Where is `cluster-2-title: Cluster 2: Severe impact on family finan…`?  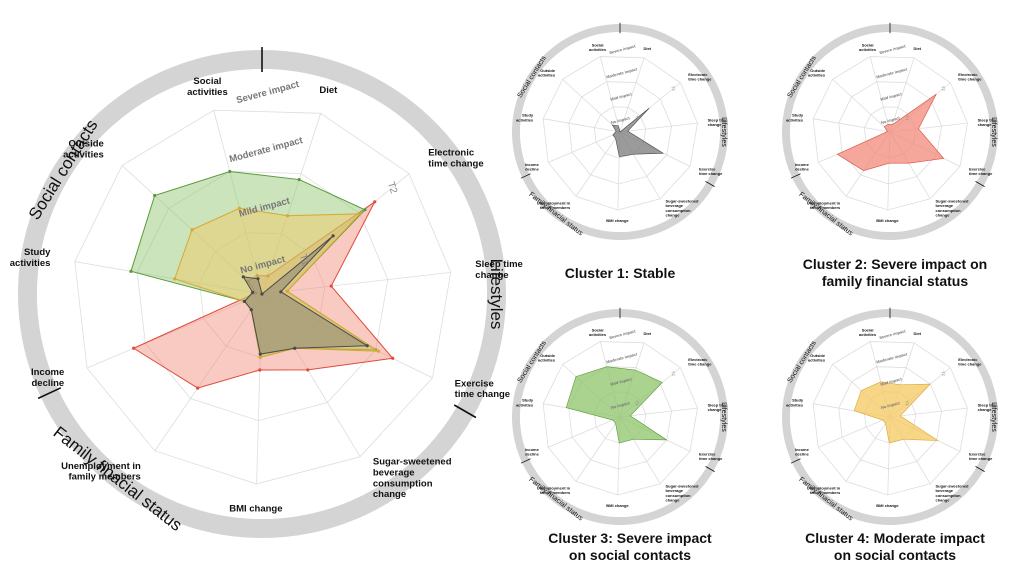 cluster-2-title: Cluster 2: Severe impact on family finan… is located at coordinates (895, 273).